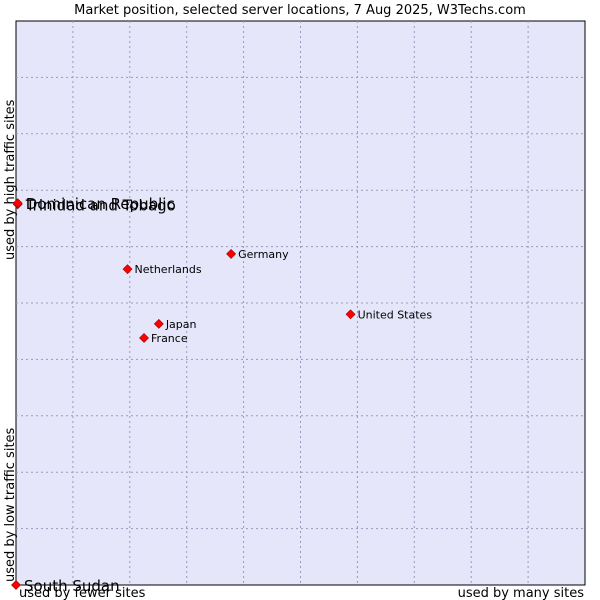 The width and height of the screenshot is (600, 600). What do you see at coordinates (10, 179) in the screenshot?
I see `y-axis-label-high: used by high traffic sites` at bounding box center [10, 179].